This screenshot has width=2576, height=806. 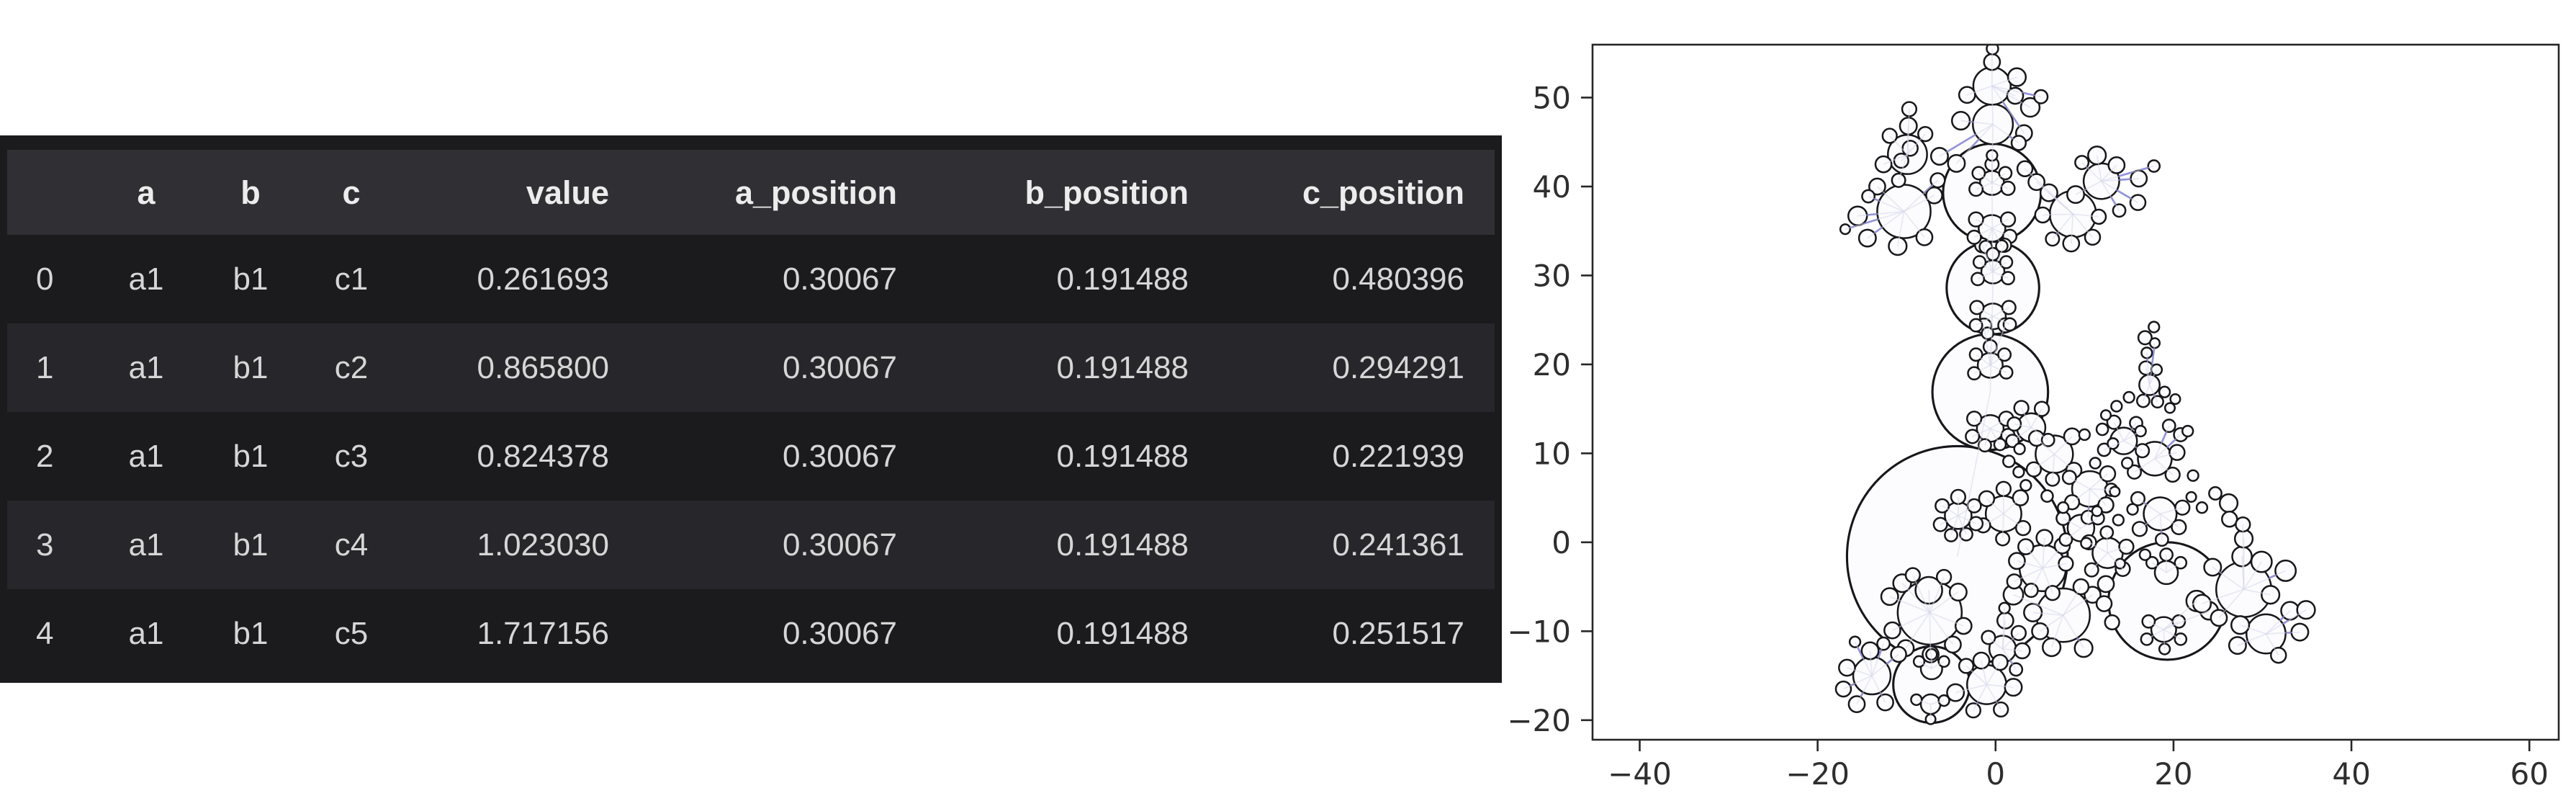 What do you see at coordinates (250, 633) in the screenshot?
I see `table-cell: b1` at bounding box center [250, 633].